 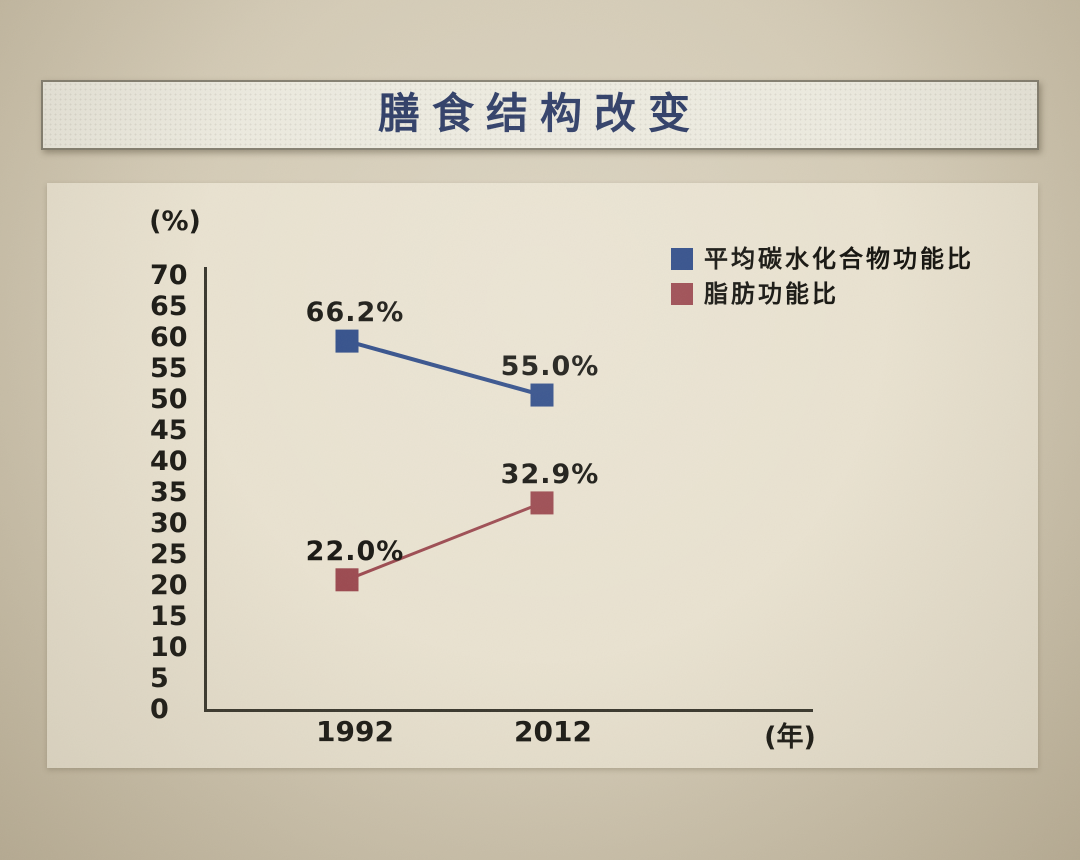 I want to click on data-point-value-label: 66.2%, so click(x=355, y=313).